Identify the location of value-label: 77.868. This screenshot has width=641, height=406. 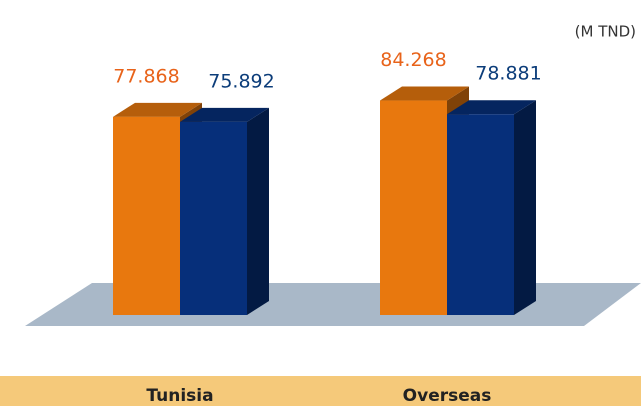
(146, 76).